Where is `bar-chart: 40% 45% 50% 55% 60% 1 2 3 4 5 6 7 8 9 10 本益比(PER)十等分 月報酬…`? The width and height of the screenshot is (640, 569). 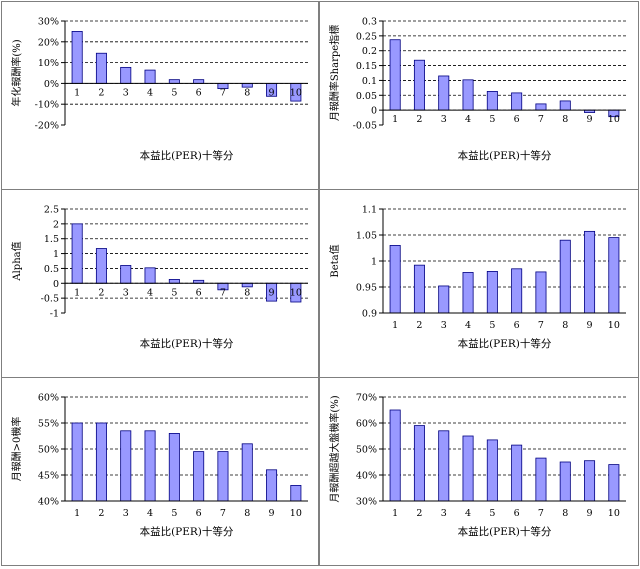 bar-chart: 40% 45% 50% 55% 60% 1 2 3 4 5 6 7 8 9 10 本益比(PER)十等分 月報酬… is located at coordinates (159, 465).